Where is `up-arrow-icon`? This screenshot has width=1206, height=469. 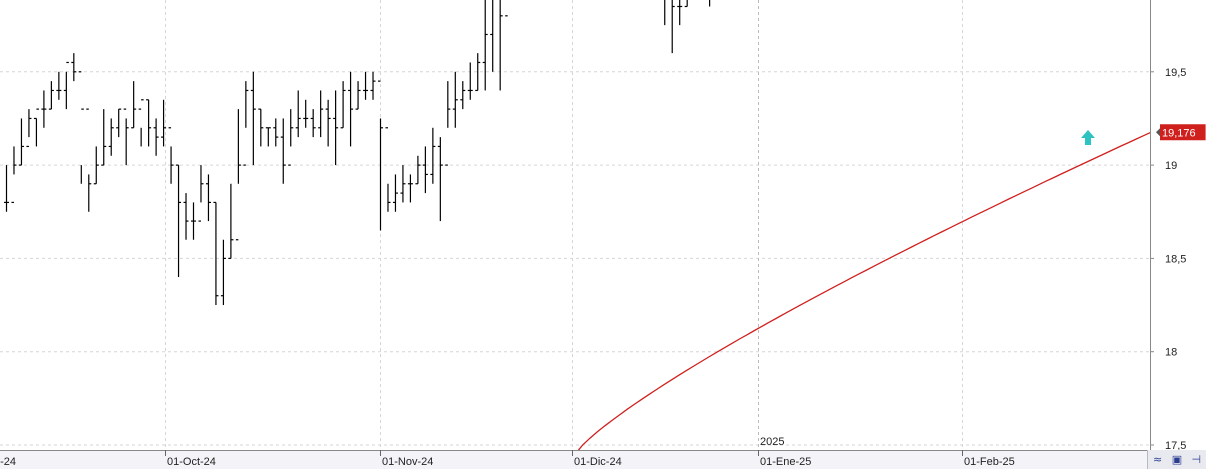 up-arrow-icon is located at coordinates (1088, 137).